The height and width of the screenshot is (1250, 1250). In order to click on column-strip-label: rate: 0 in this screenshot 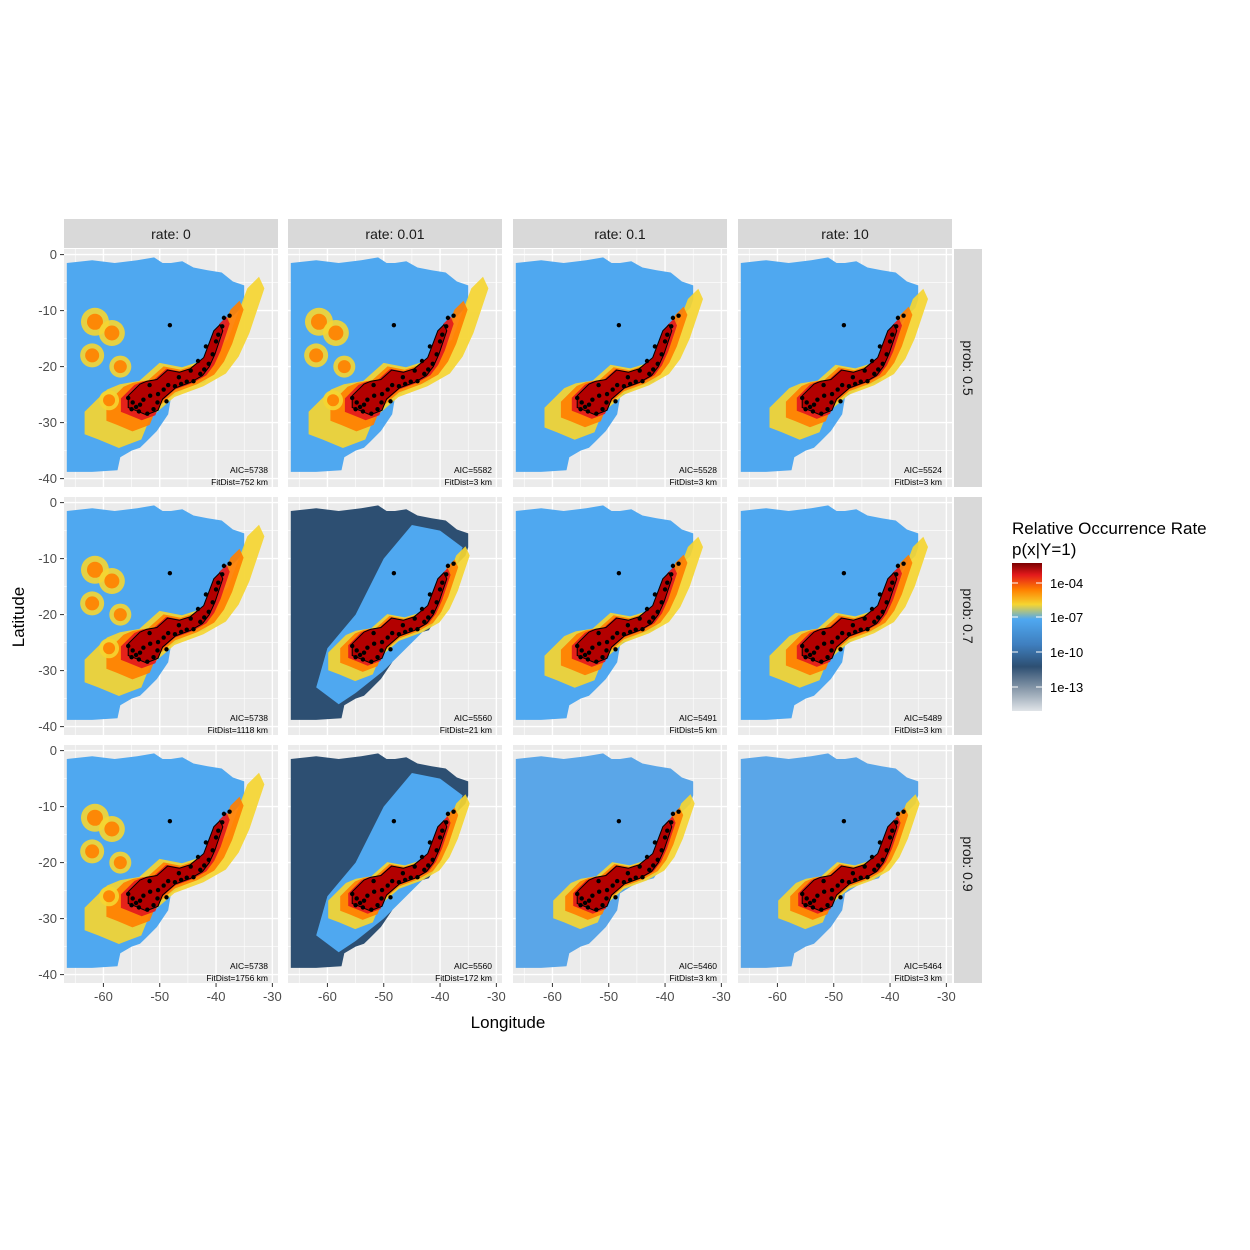, I will do `click(171, 234)`.